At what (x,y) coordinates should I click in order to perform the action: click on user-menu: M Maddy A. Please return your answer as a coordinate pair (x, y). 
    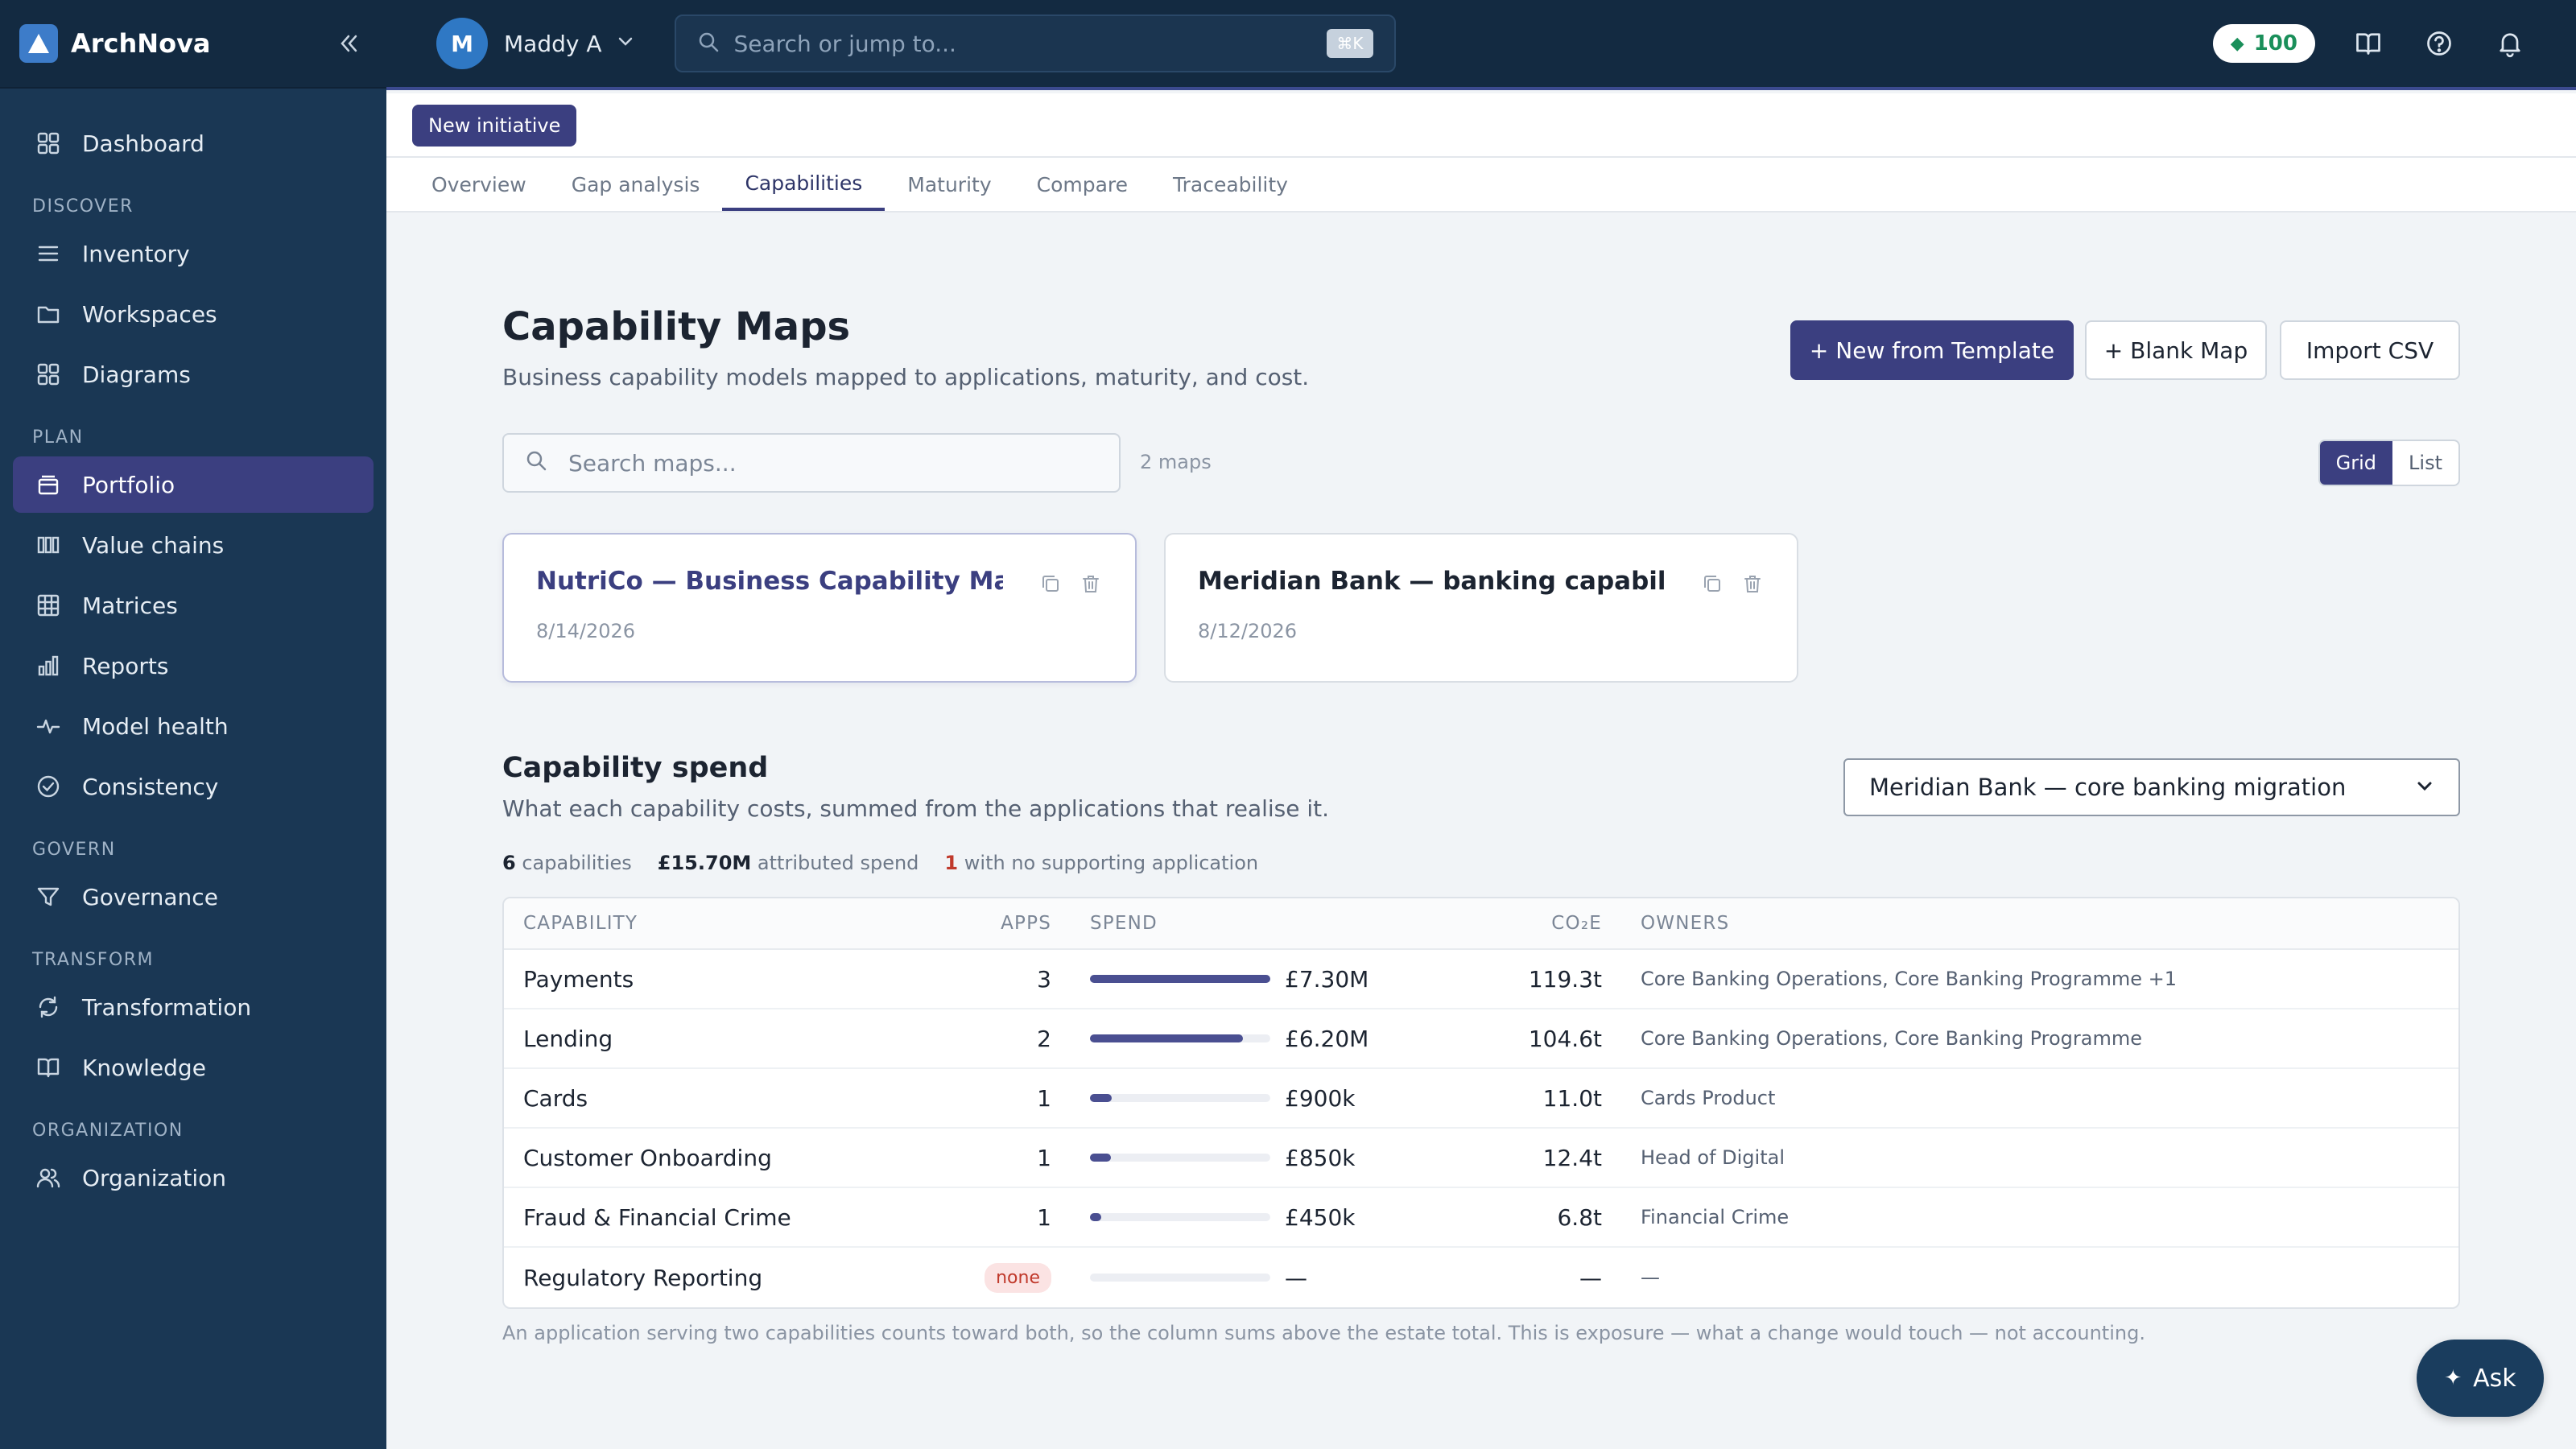
    Looking at the image, I should click on (536, 43).